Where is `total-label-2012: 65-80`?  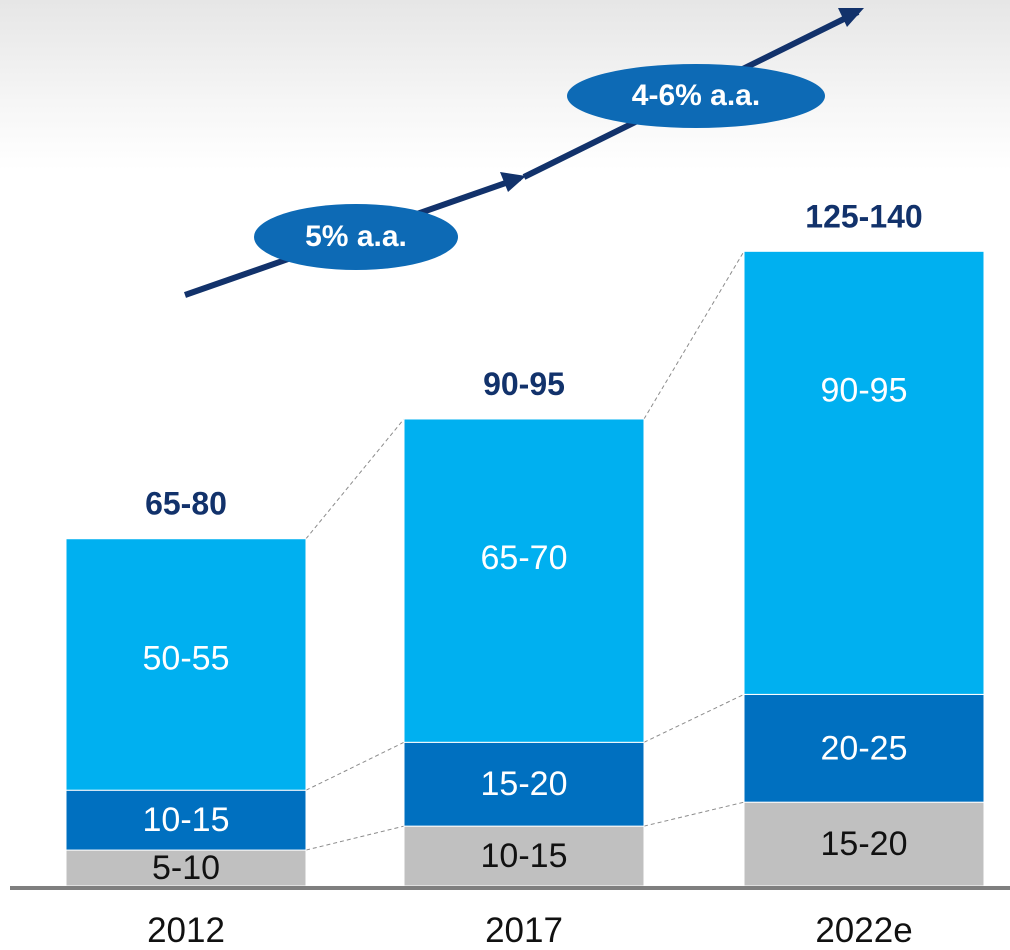 total-label-2012: 65-80 is located at coordinates (186, 504).